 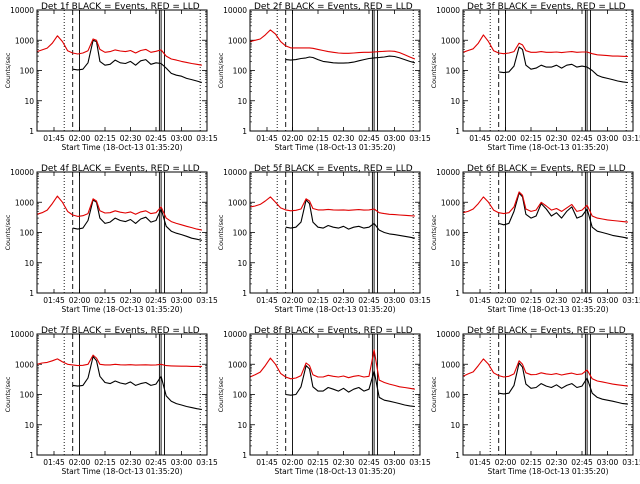 I want to click on panel-title: Det 7f BLACK = Events, RED = LLD, so click(x=120, y=331).